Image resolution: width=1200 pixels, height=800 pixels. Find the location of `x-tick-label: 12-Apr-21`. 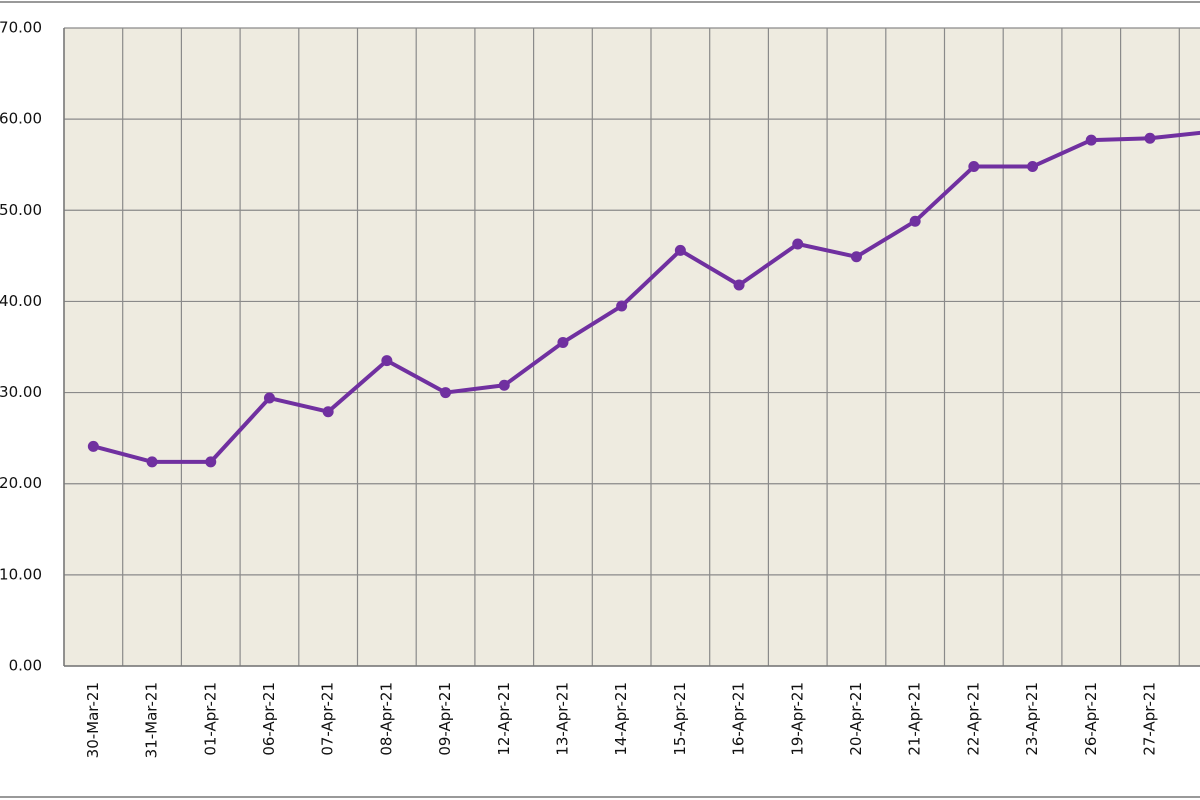

x-tick-label: 12-Apr-21 is located at coordinates (504, 719).